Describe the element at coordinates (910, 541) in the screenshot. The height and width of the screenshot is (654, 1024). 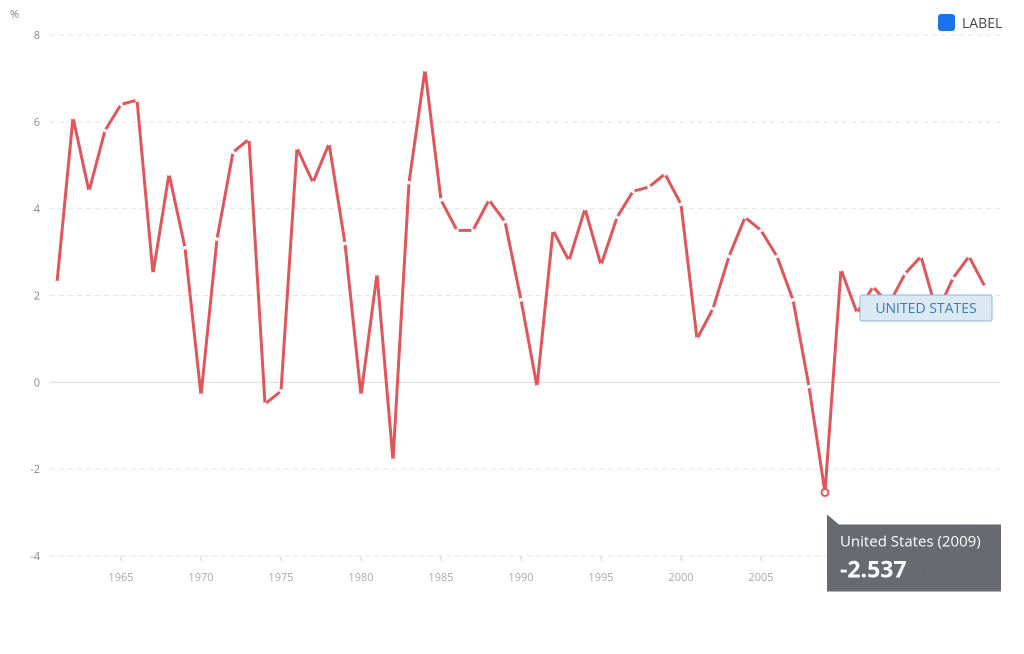
I see `tooltip-title: United States (2009)` at that location.